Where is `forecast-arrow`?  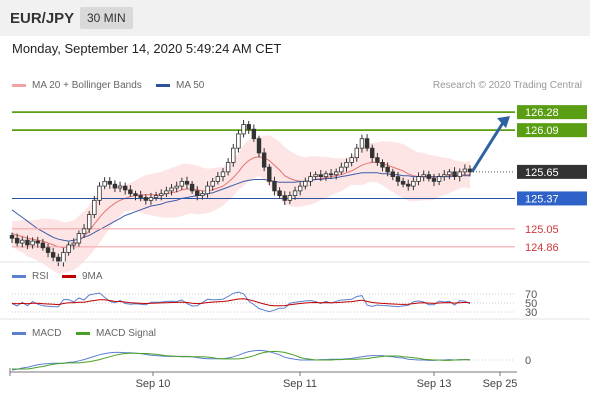 forecast-arrow is located at coordinates (488, 146).